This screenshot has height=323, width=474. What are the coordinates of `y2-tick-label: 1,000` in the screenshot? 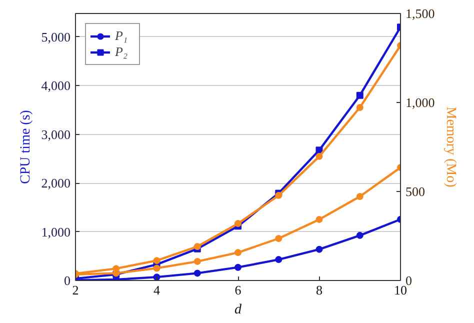 It's located at (420, 102).